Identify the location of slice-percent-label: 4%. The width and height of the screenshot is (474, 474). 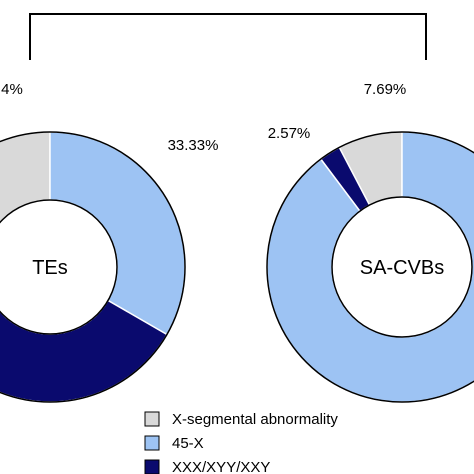
(12, 89).